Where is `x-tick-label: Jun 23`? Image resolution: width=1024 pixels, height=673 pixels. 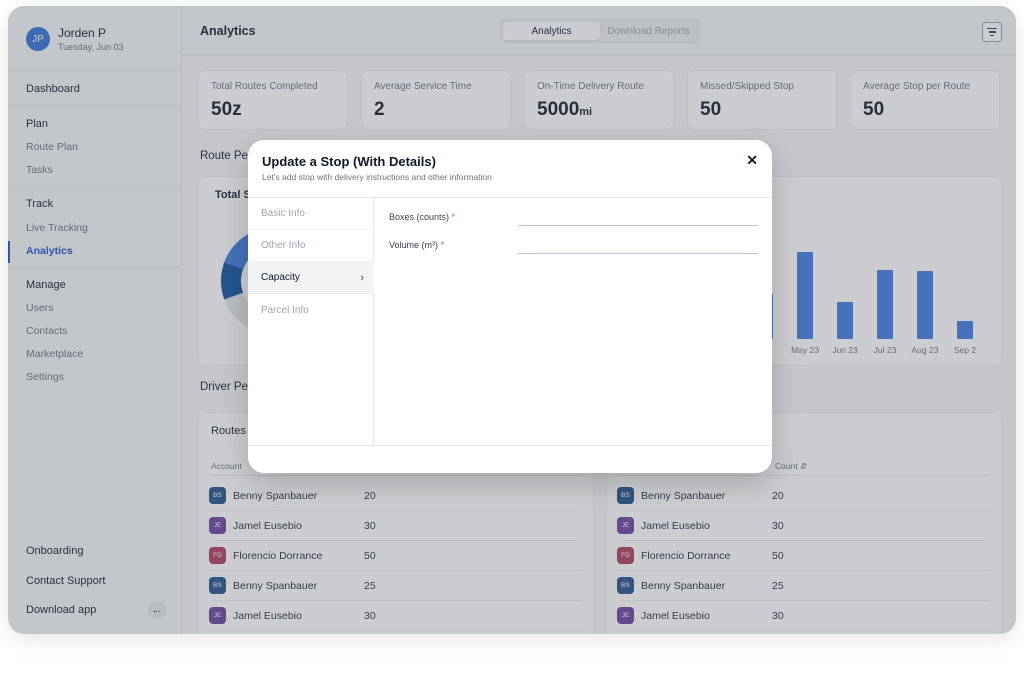
x-tick-label: Jun 23 is located at coordinates (845, 350).